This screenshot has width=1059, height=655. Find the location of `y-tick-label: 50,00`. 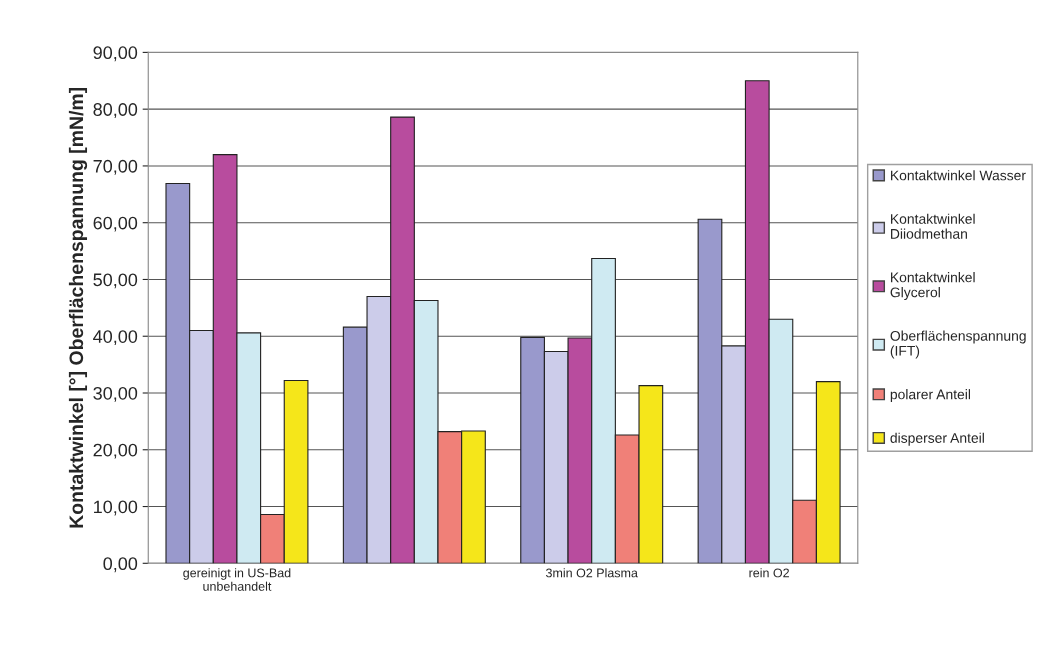

y-tick-label: 50,00 is located at coordinates (115, 281).